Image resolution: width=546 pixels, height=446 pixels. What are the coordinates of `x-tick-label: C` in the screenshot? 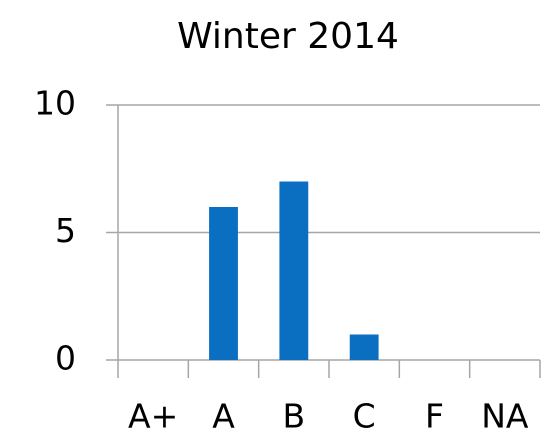 It's located at (364, 416).